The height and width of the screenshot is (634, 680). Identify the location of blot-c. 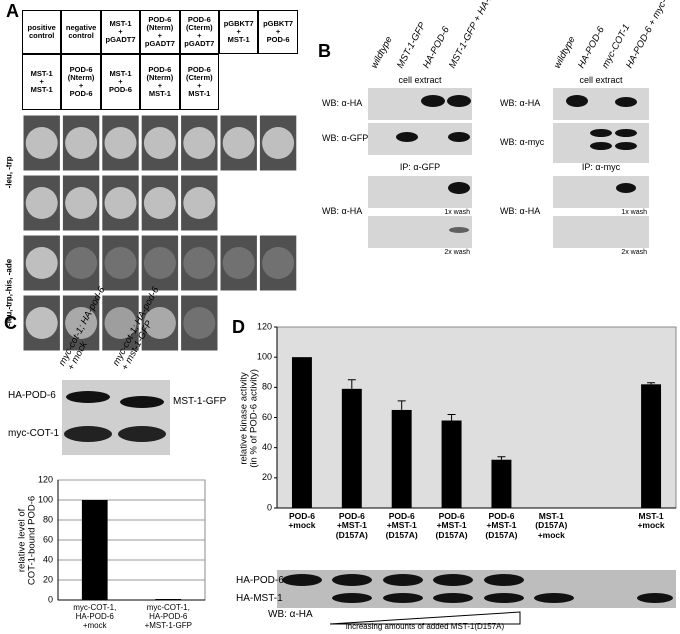
(116, 417).